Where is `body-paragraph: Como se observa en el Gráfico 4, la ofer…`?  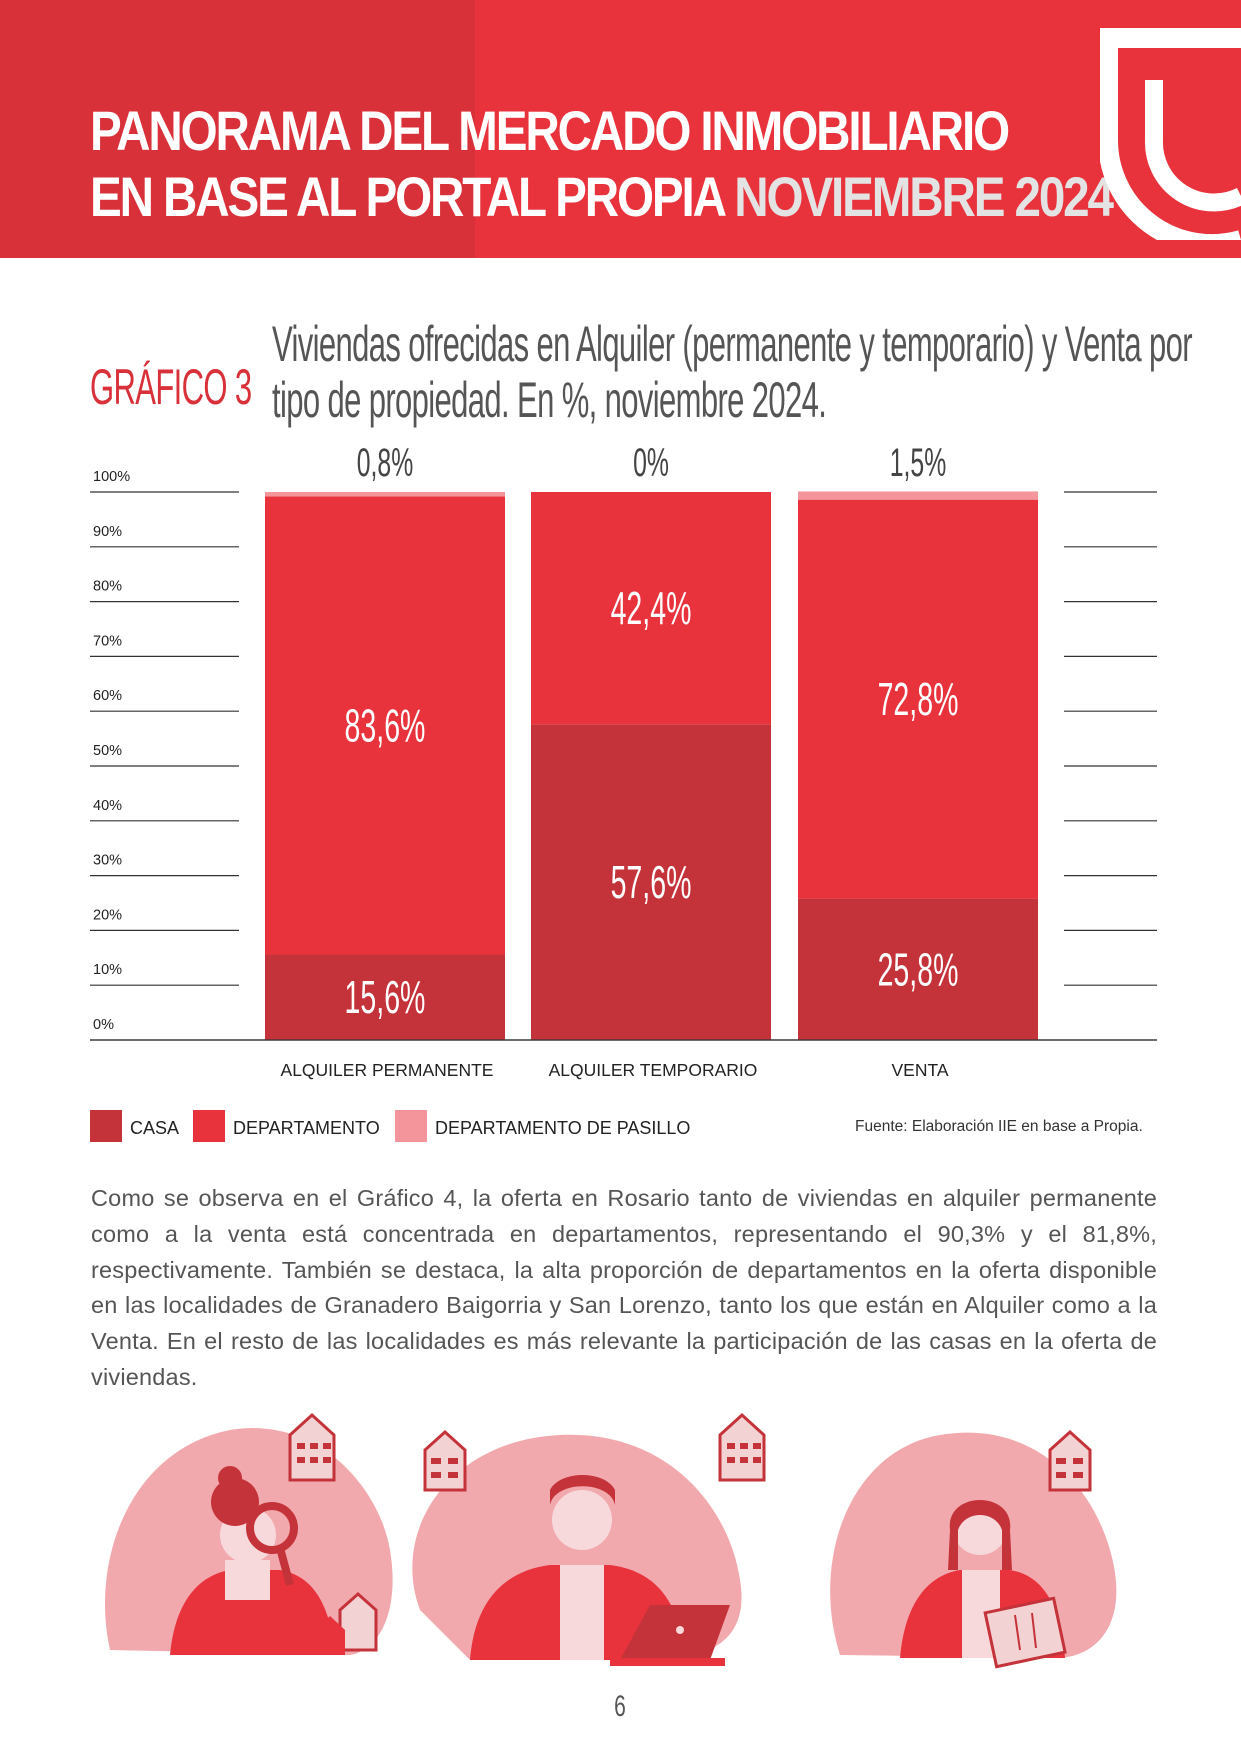 body-paragraph: Como se observa en el Gráfico 4, la ofer… is located at coordinates (624, 1287).